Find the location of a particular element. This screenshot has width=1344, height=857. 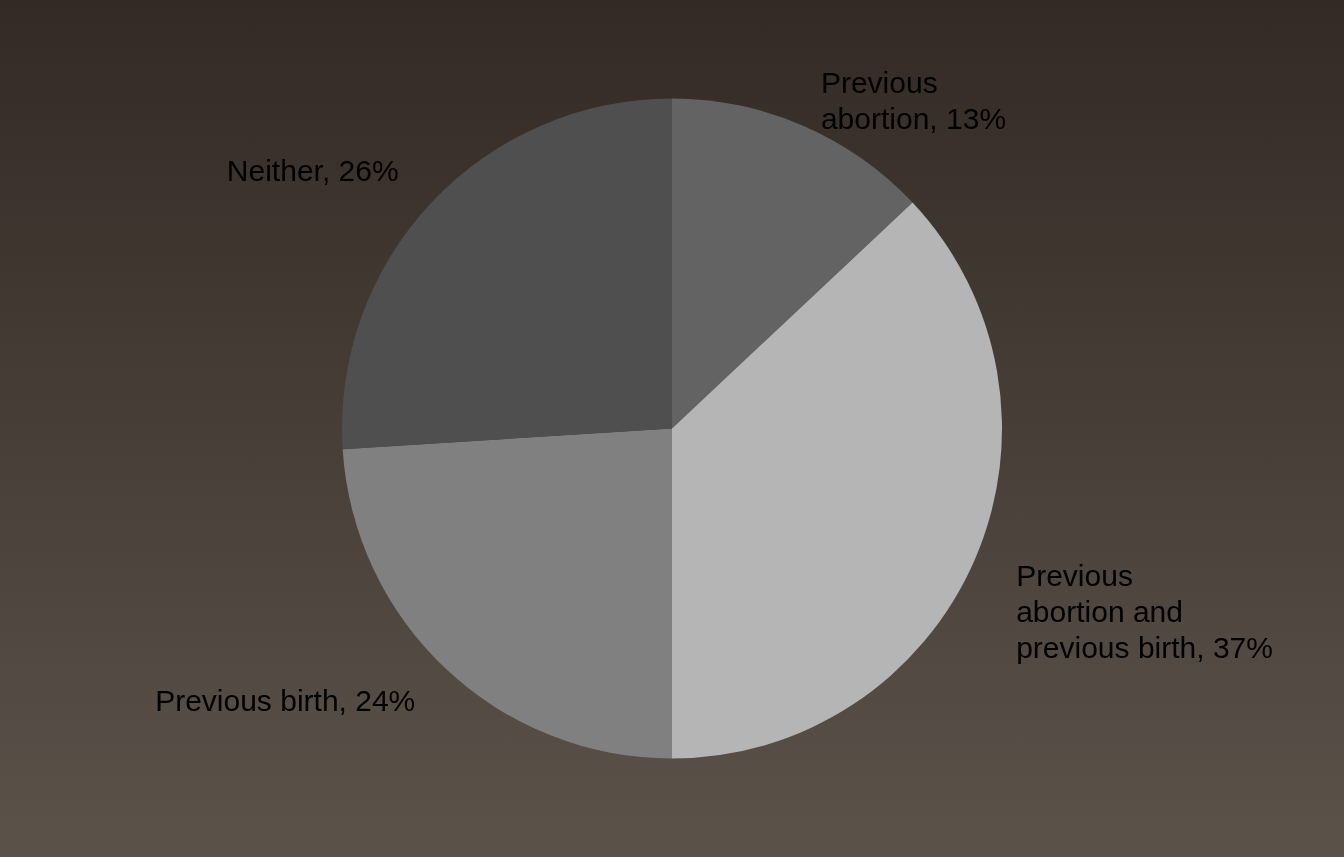

slice-label: Previous abortion and previous birth, 37% is located at coordinates (1144, 612).